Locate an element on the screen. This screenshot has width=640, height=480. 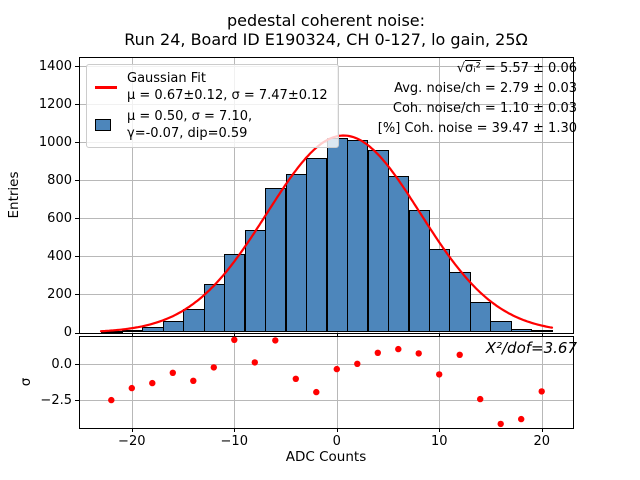
stats-line-avg-noise: Avg. noise/ch = 2.79 ± 0.03 is located at coordinates (485, 88).